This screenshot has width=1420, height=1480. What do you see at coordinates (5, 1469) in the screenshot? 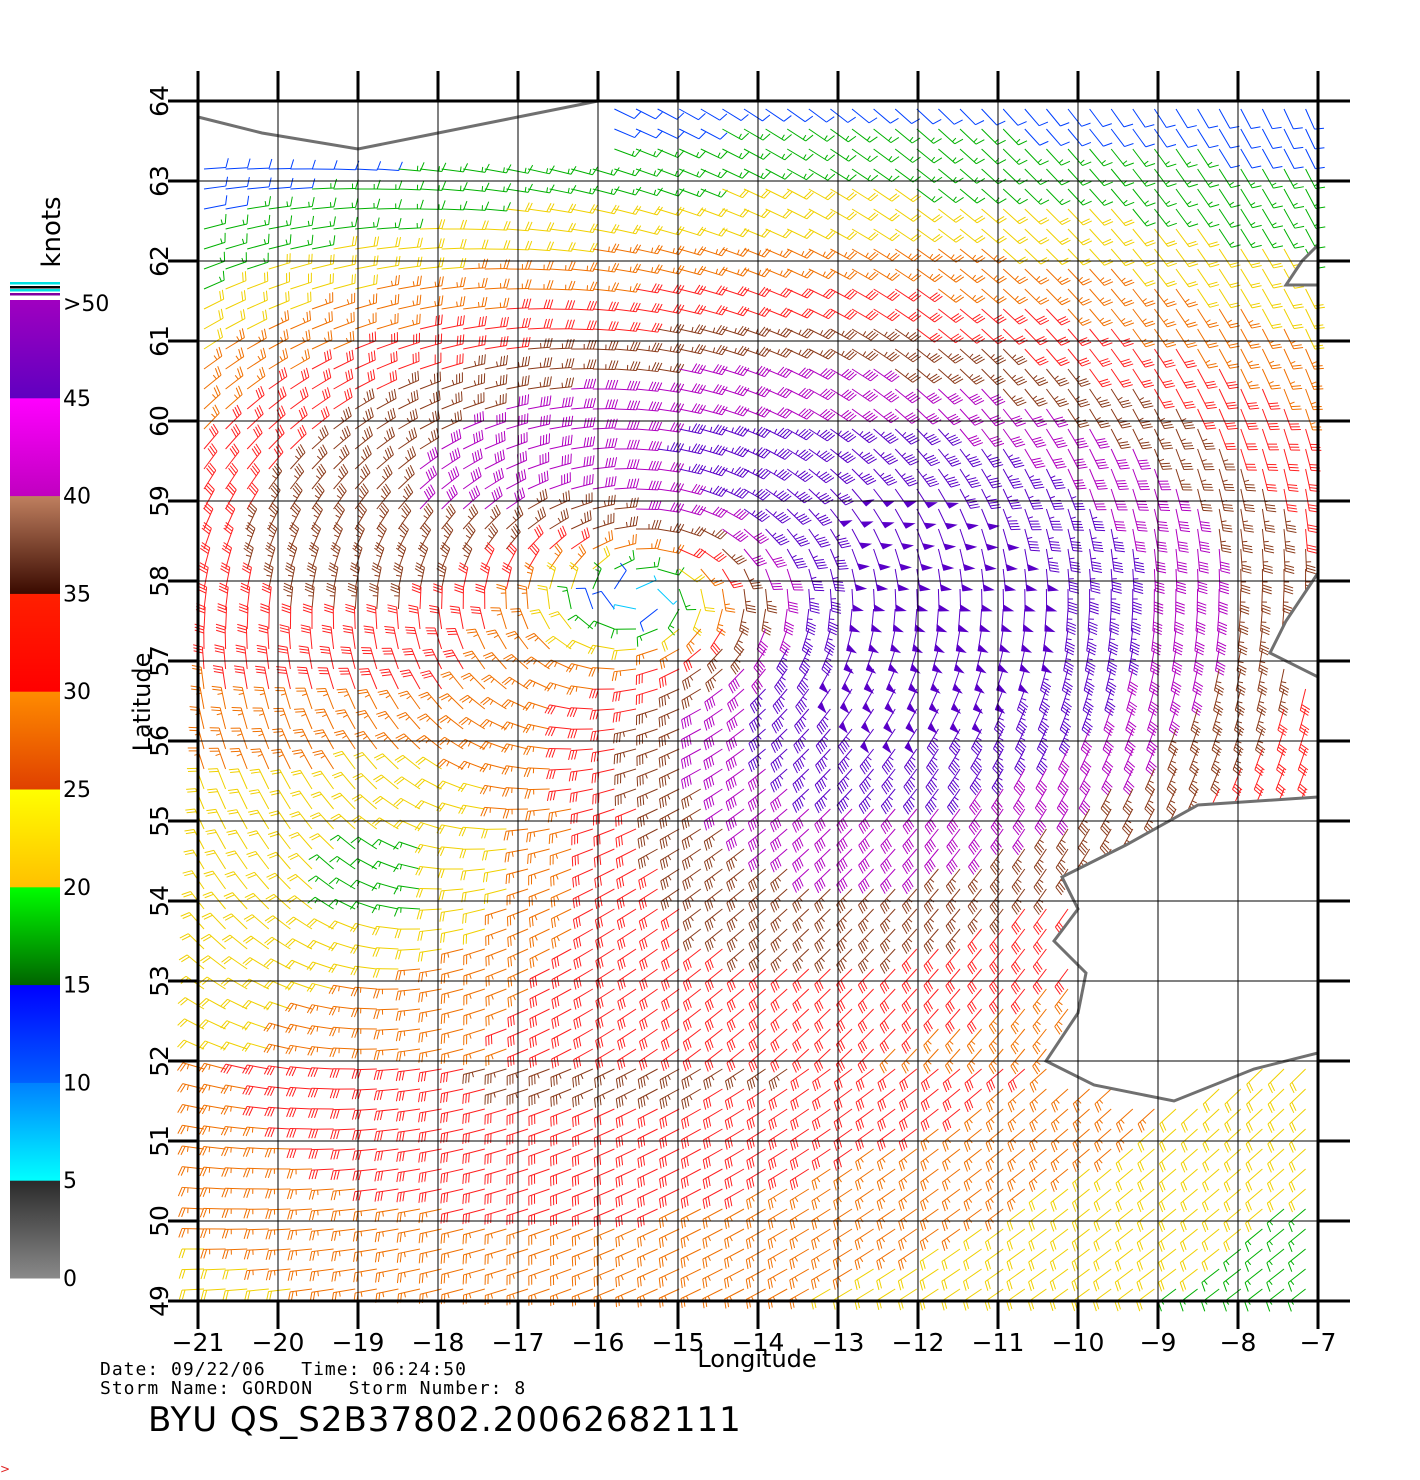
I see `corner-mark: >` at bounding box center [5, 1469].